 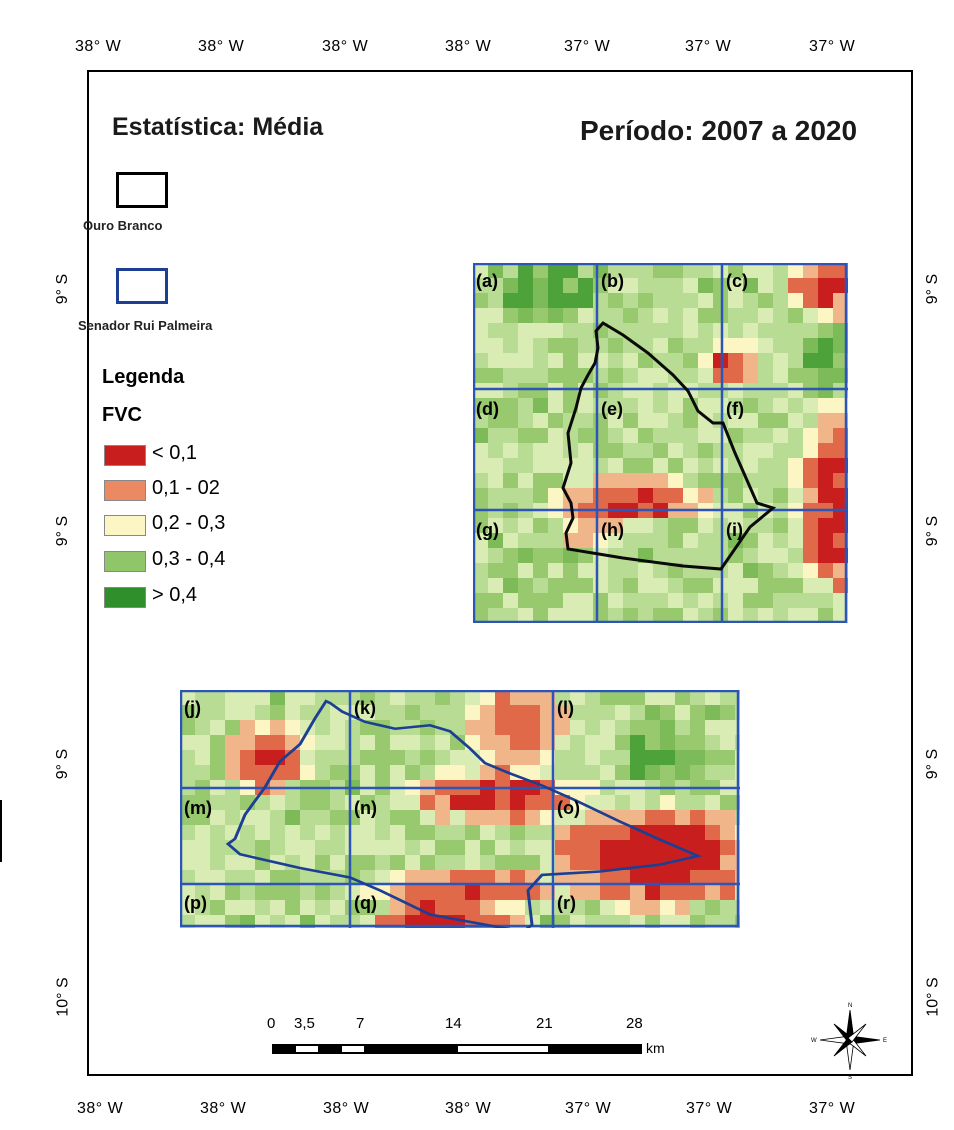 What do you see at coordinates (933, 531) in the screenshot?
I see `lat-label-right: 9° S` at bounding box center [933, 531].